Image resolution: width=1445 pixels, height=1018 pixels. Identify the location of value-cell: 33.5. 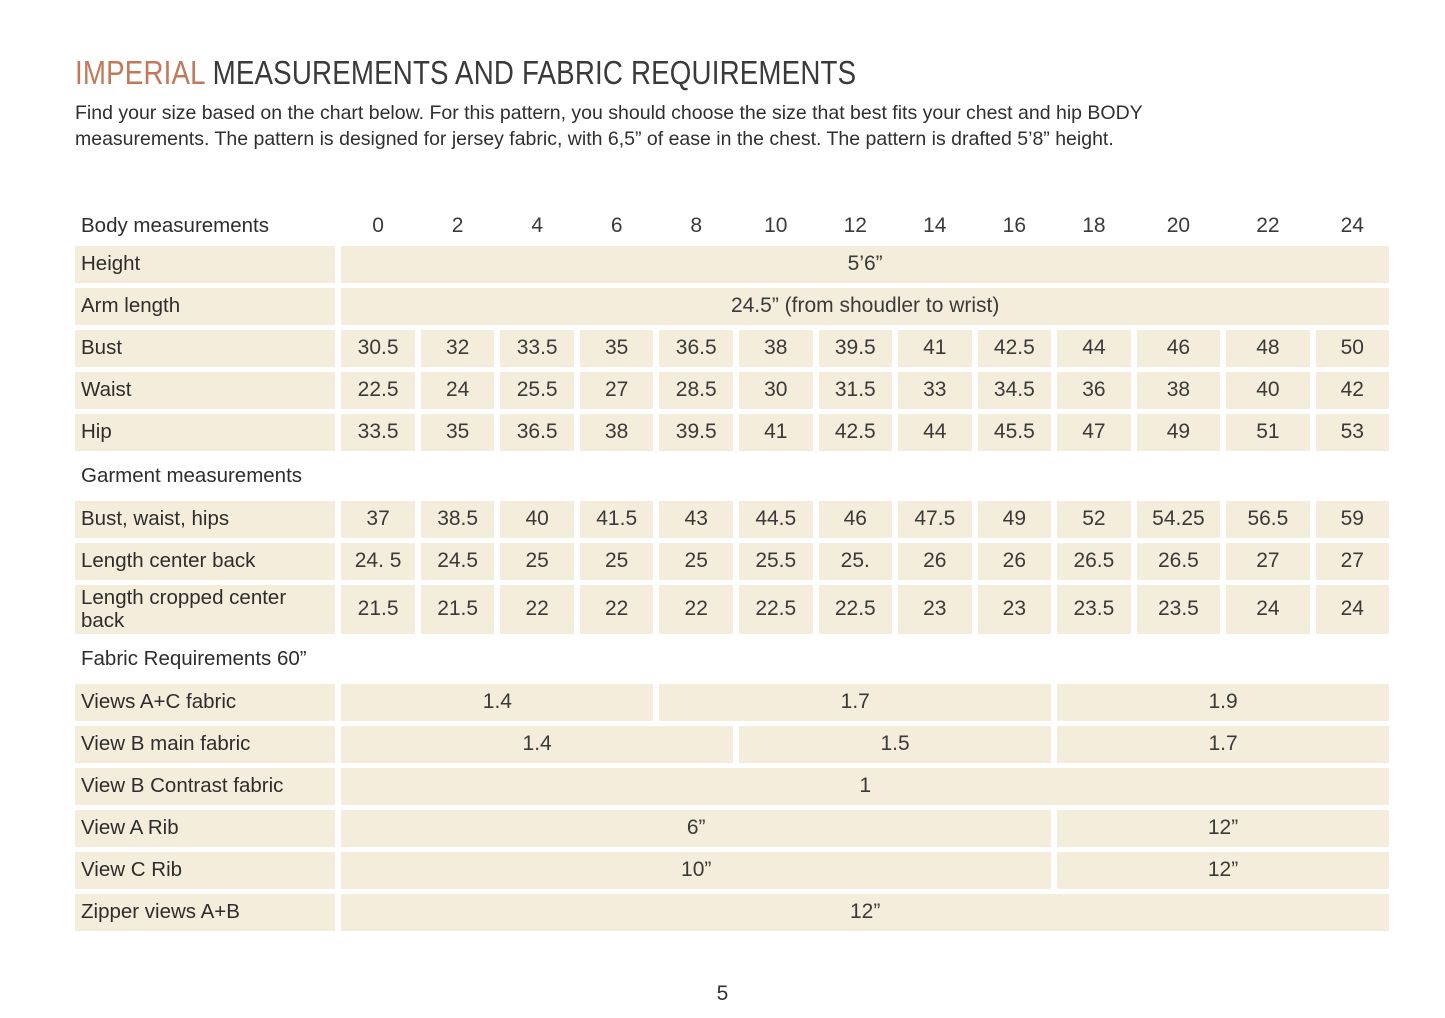
(378, 432).